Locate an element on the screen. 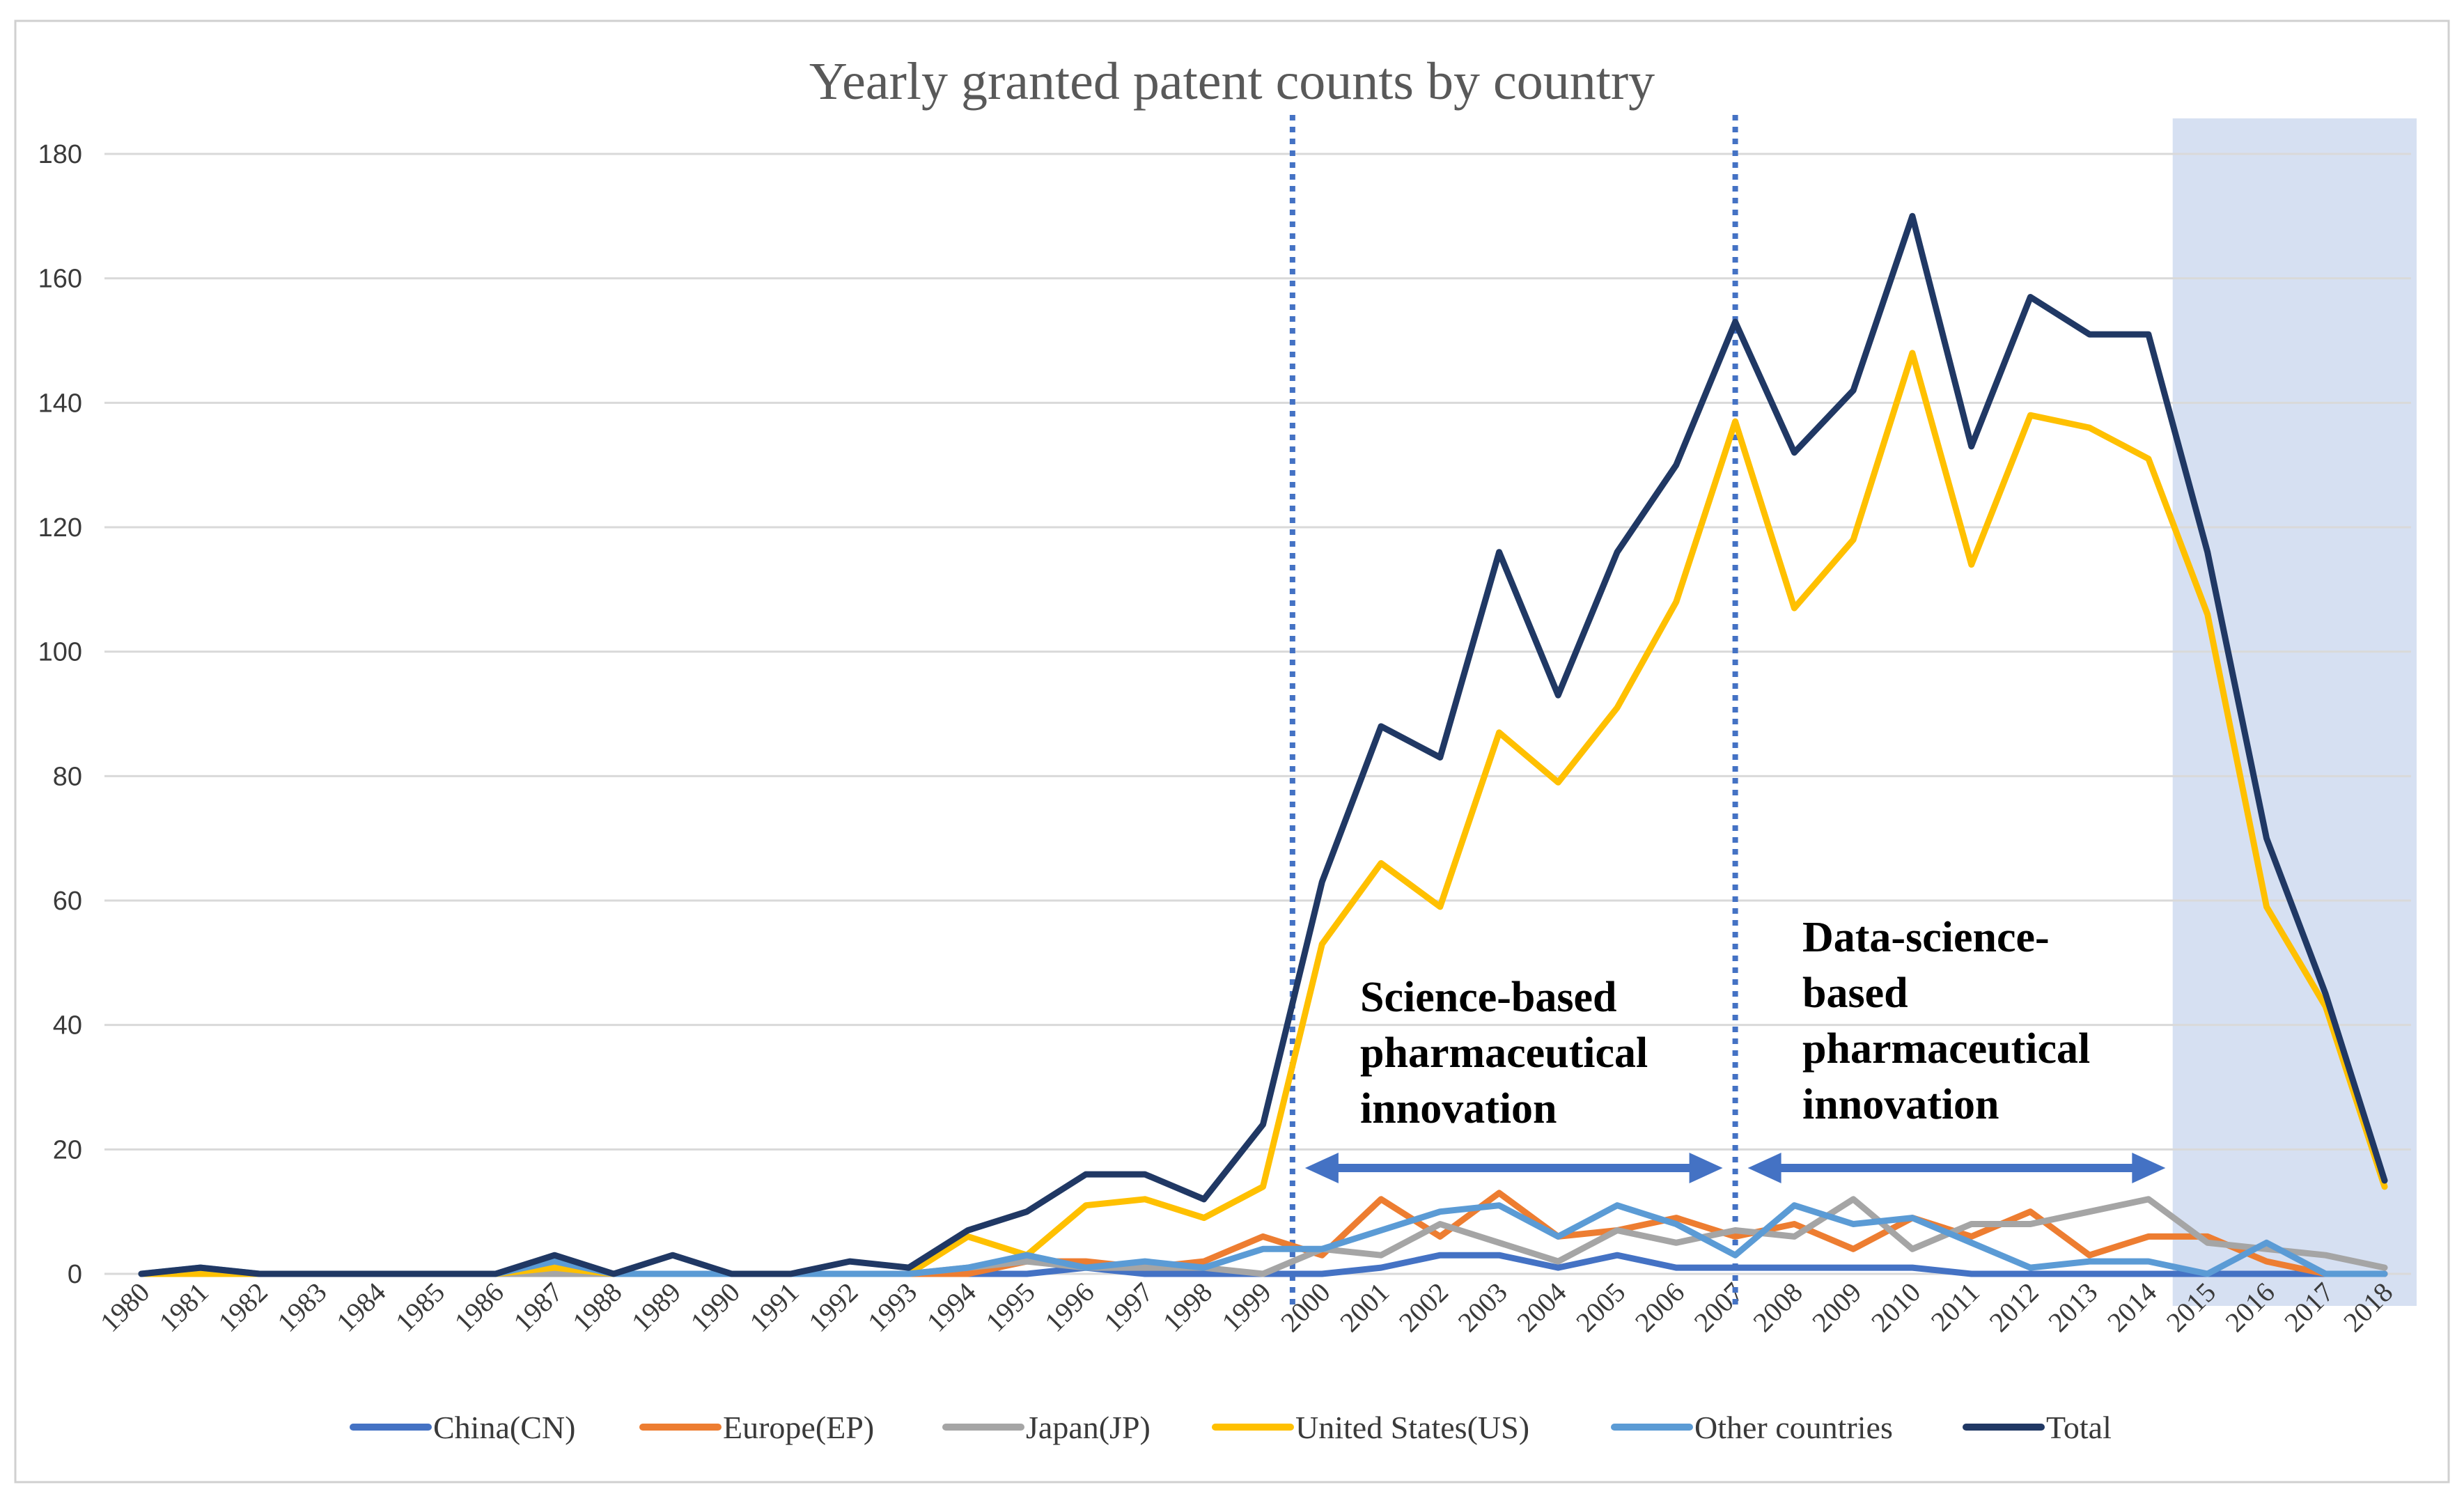  y-axis-ticks: 0 20 40 60 80 100 120 140 160 180 is located at coordinates (60, 714).